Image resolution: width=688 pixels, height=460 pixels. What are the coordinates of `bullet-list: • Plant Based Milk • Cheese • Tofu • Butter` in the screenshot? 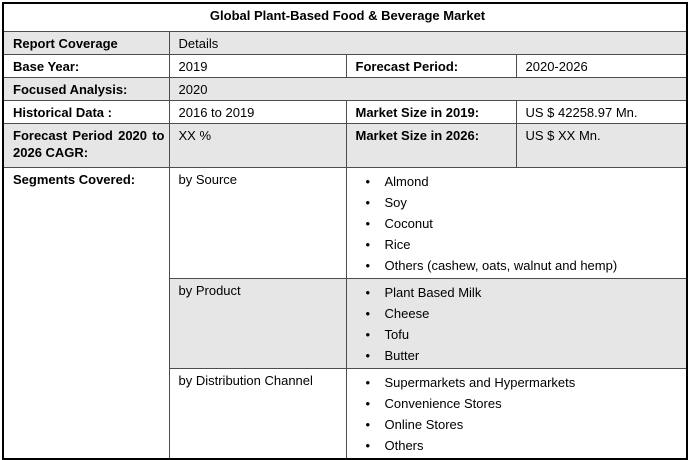 It's located at (519, 324).